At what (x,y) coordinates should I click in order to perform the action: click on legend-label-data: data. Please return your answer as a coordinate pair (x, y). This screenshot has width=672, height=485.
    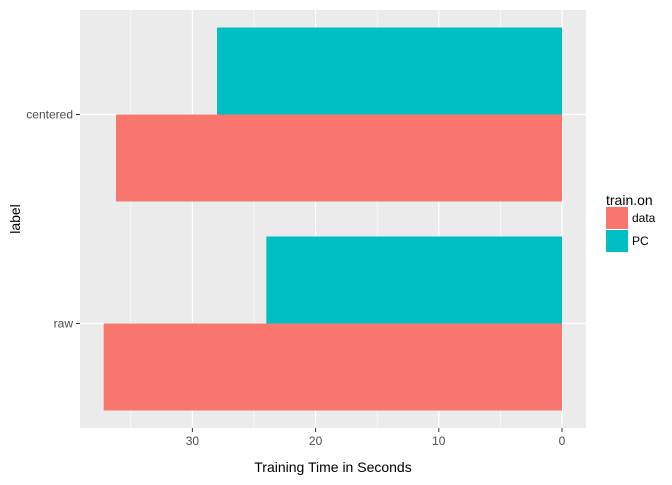
    Looking at the image, I should click on (644, 218).